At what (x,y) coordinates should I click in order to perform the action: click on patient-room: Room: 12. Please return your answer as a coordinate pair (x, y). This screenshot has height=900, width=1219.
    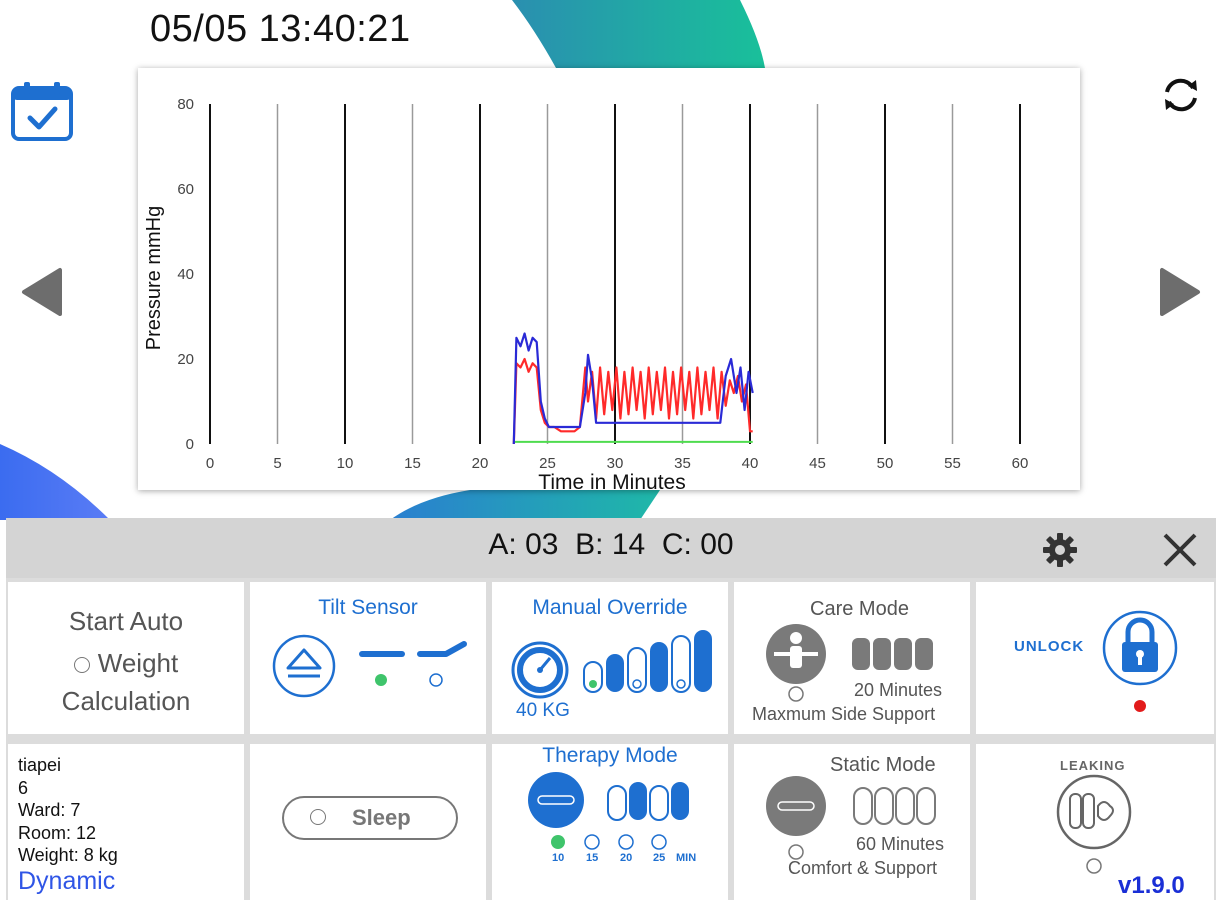
    Looking at the image, I should click on (57, 832).